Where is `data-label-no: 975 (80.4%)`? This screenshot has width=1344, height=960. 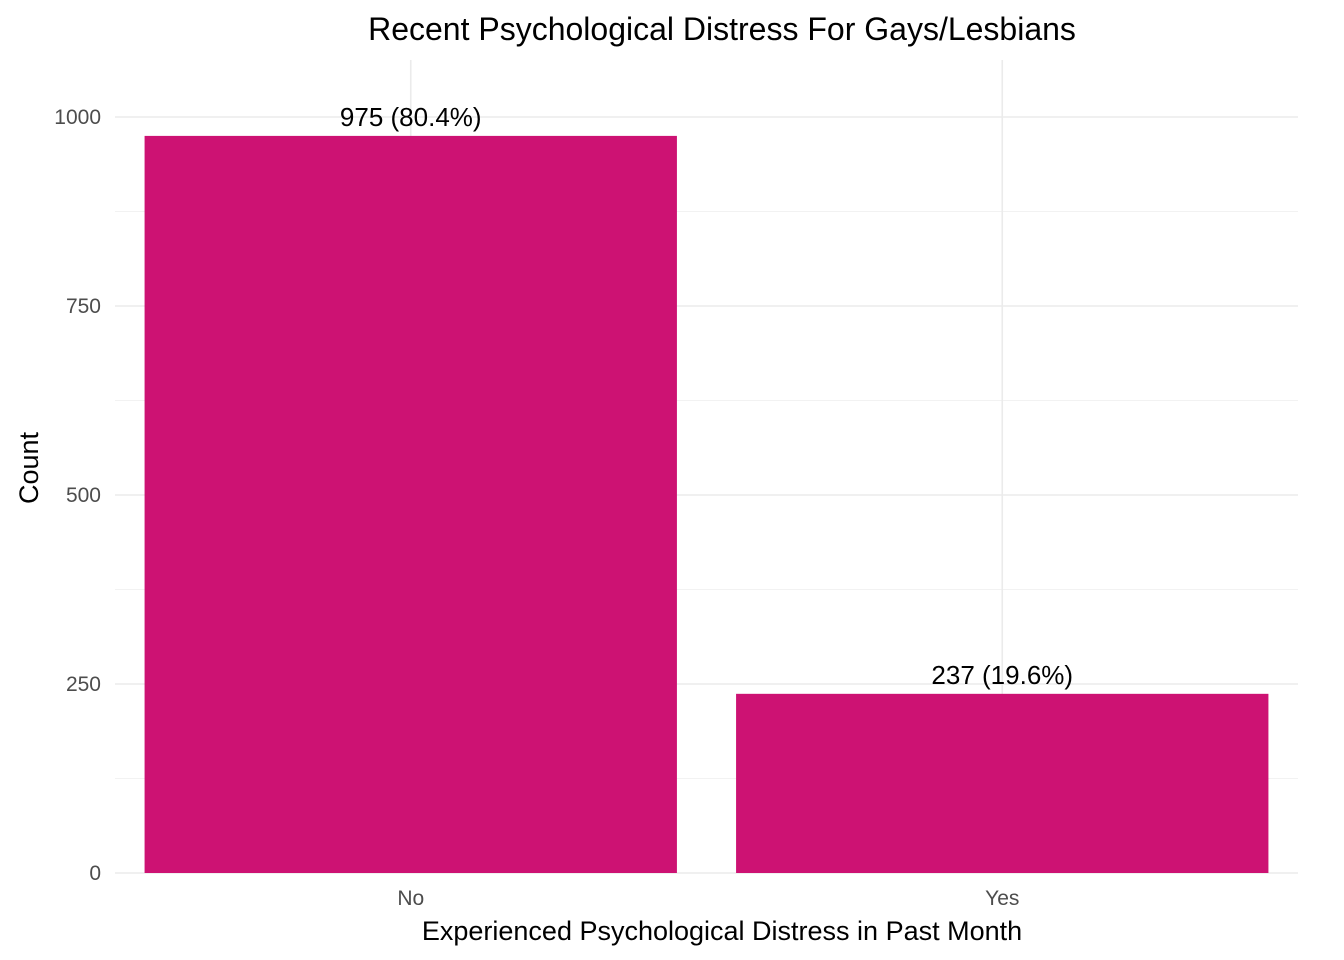 data-label-no: 975 (80.4%) is located at coordinates (411, 117).